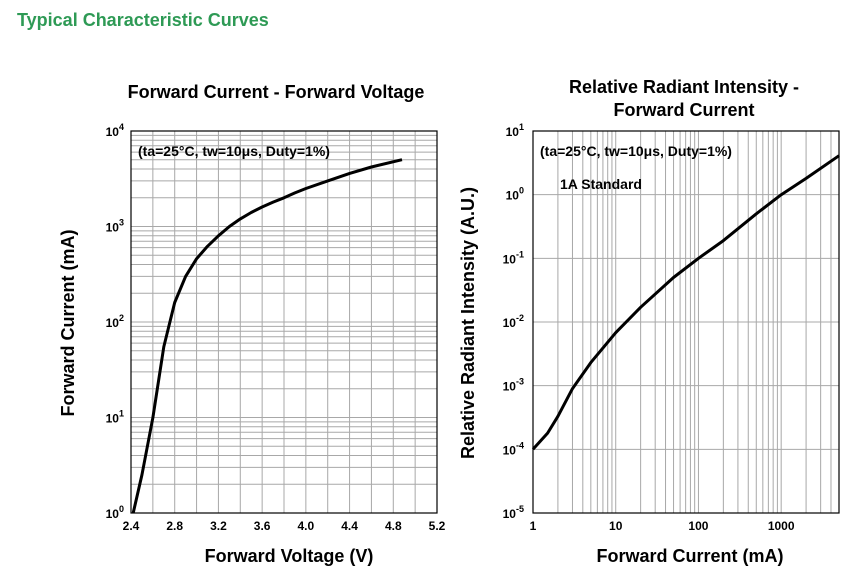 The image size is (851, 586). What do you see at coordinates (684, 87) in the screenshot?
I see `chart2-title-line1: Relative Radiant Intensity -` at bounding box center [684, 87].